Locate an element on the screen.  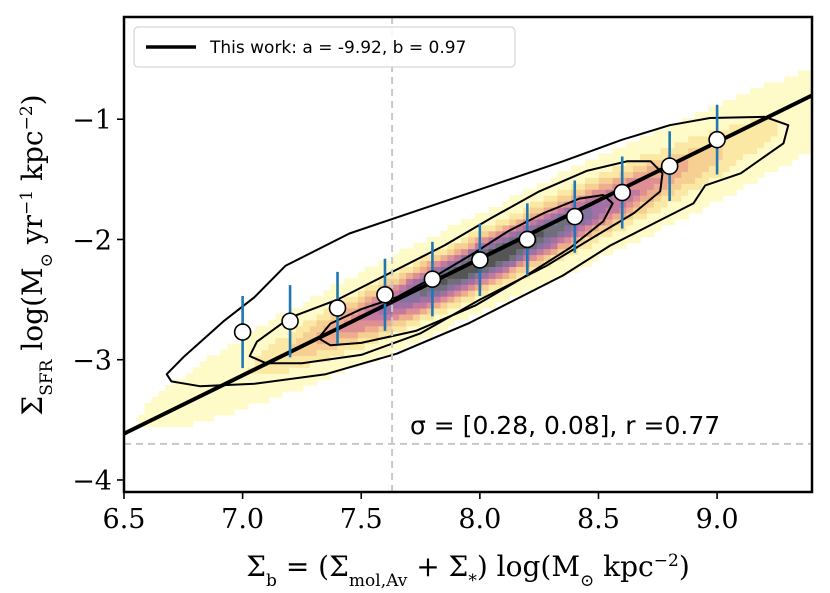
x-tick-label: 8.5 is located at coordinates (598, 519).